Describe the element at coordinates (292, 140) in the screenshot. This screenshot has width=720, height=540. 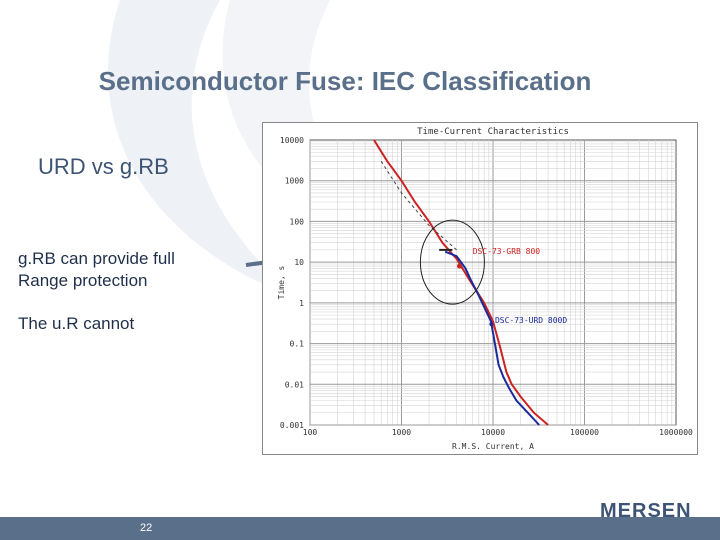
I see `y-tick-label: 10000` at that location.